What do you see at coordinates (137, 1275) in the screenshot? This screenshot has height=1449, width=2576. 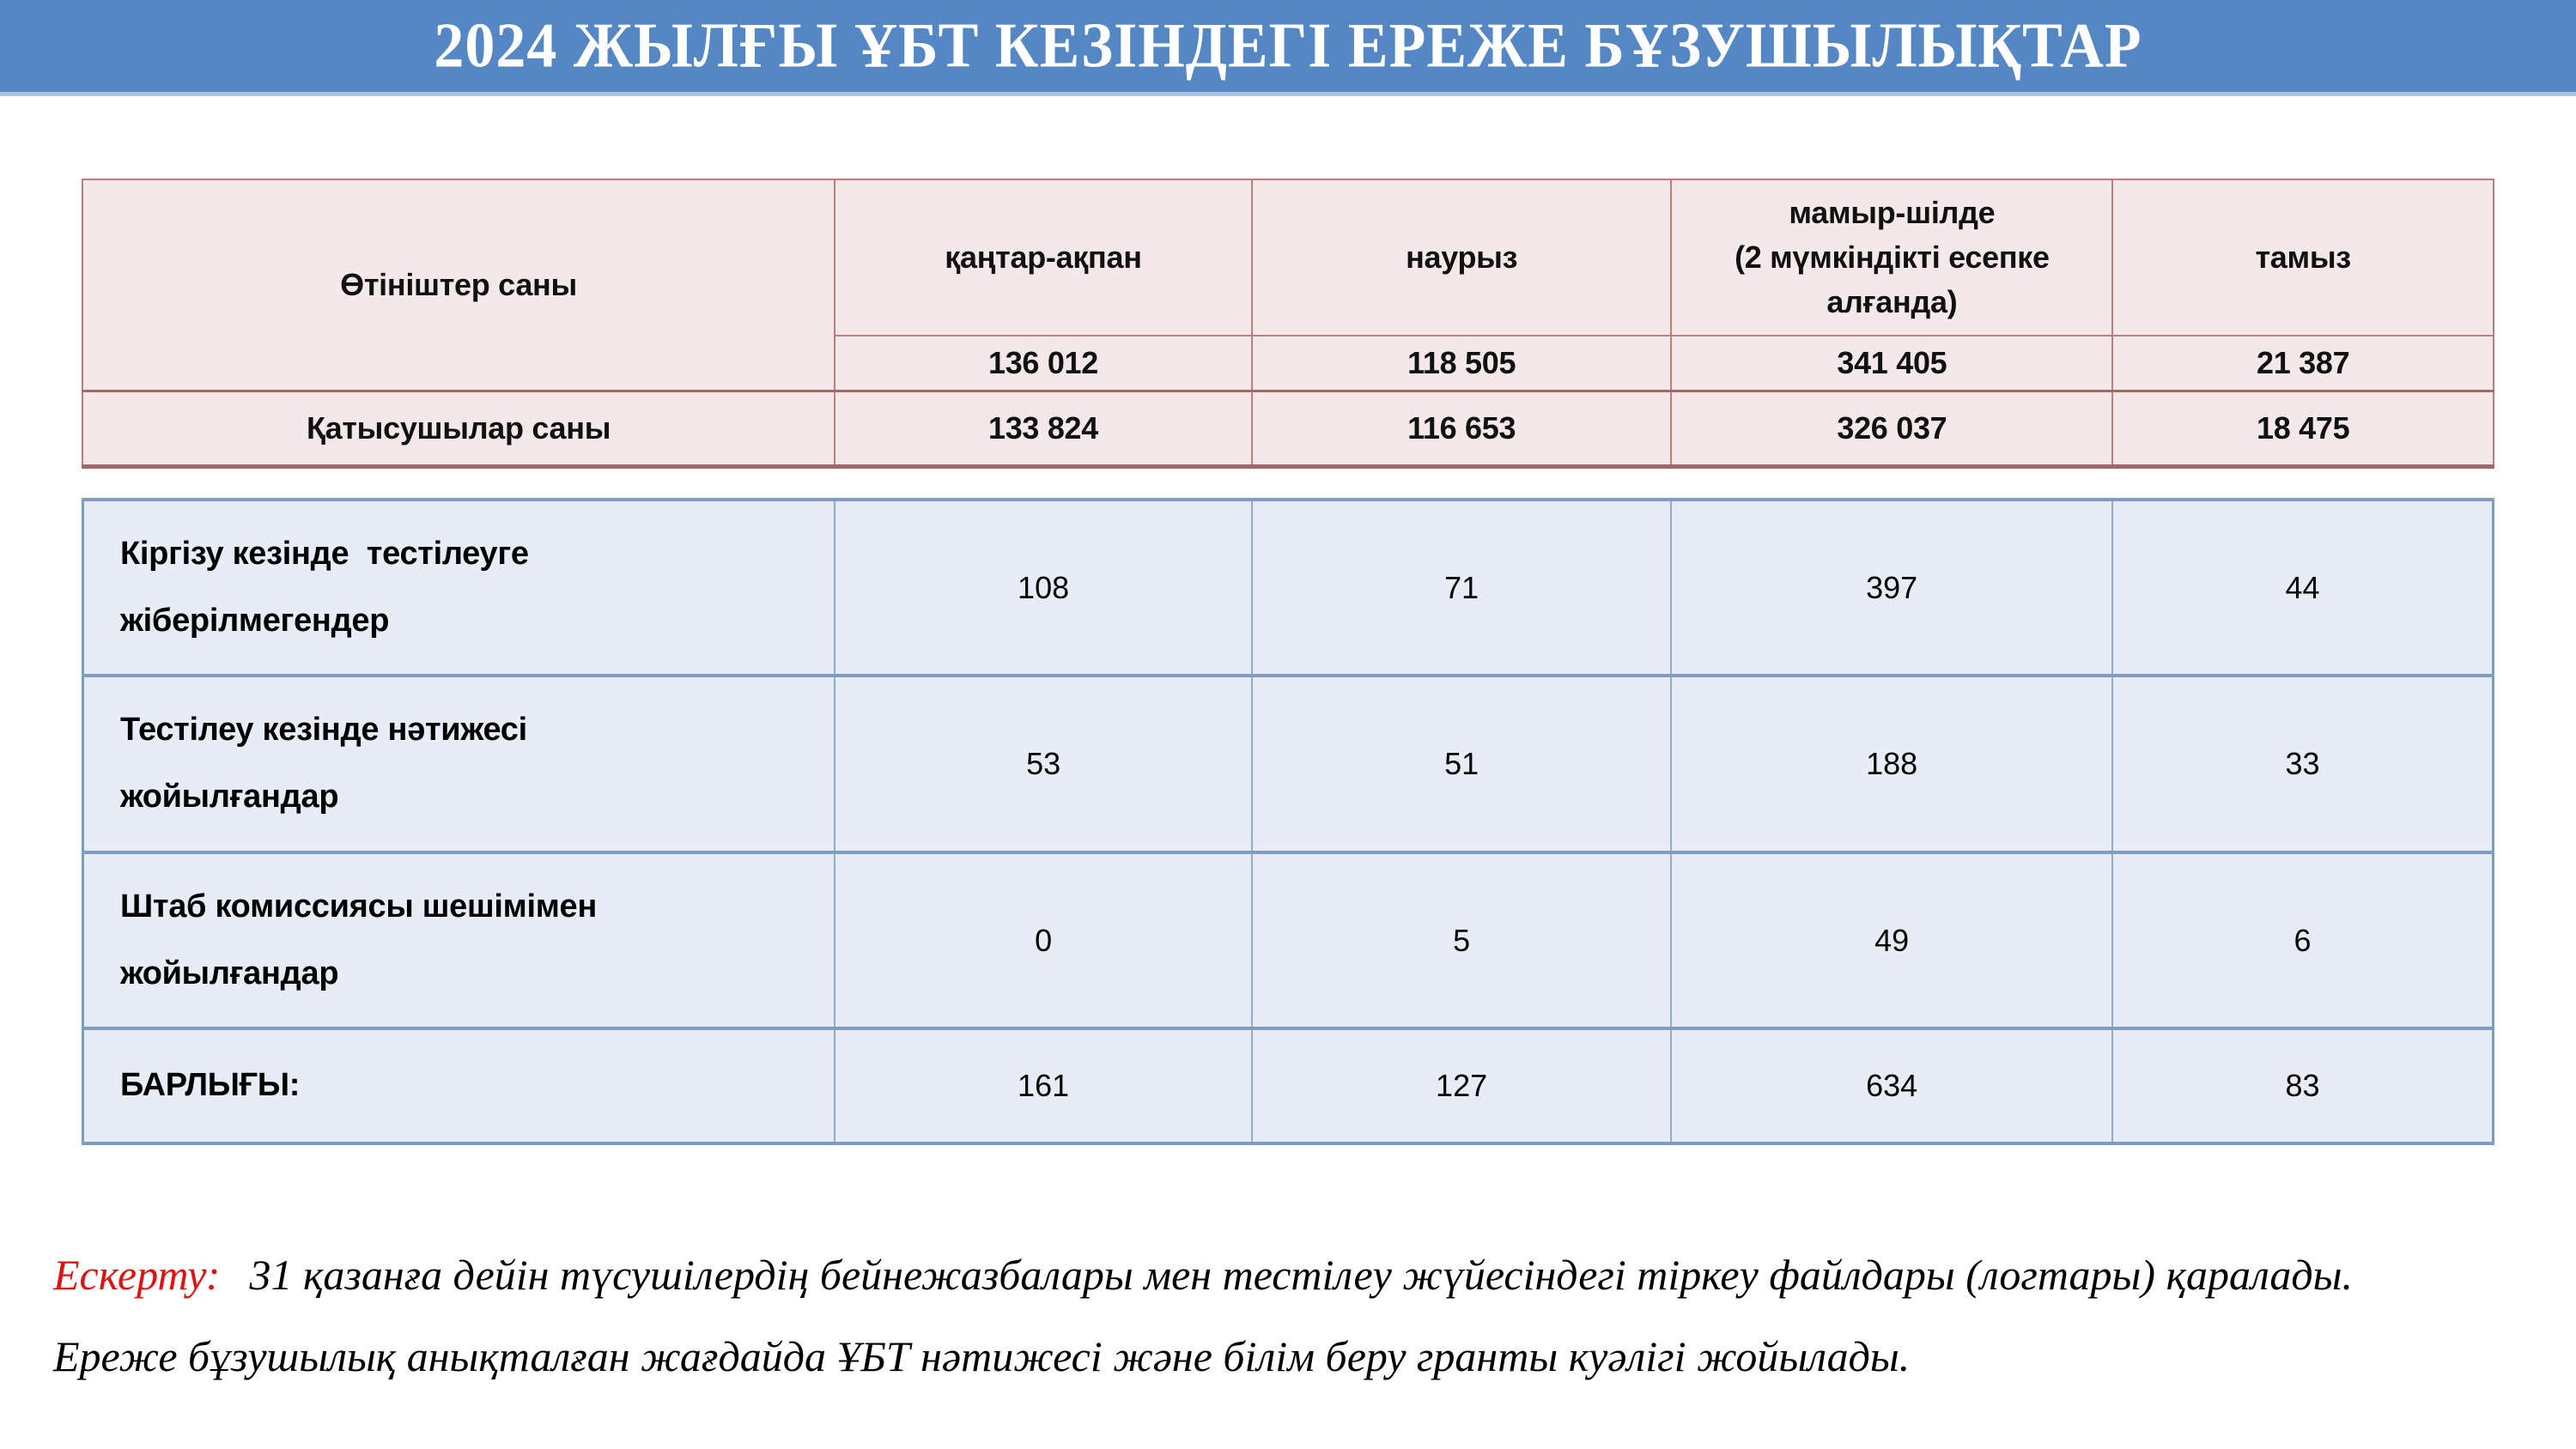 I see `footnote-label: Ескерту:` at bounding box center [137, 1275].